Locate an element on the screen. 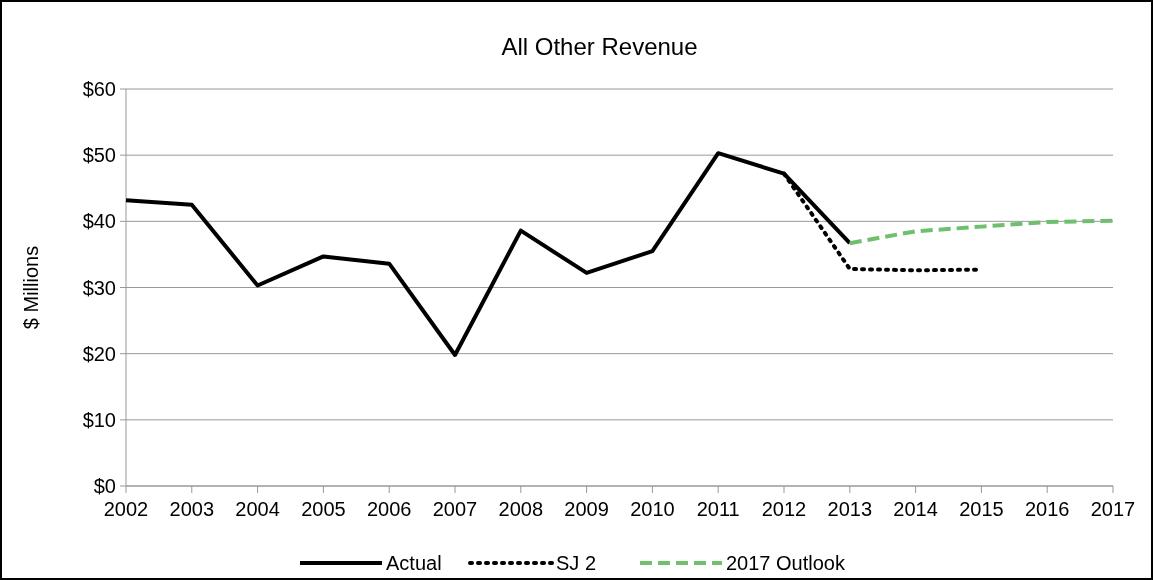 The image size is (1153, 580). x-tick-label: 2015 is located at coordinates (981, 509).